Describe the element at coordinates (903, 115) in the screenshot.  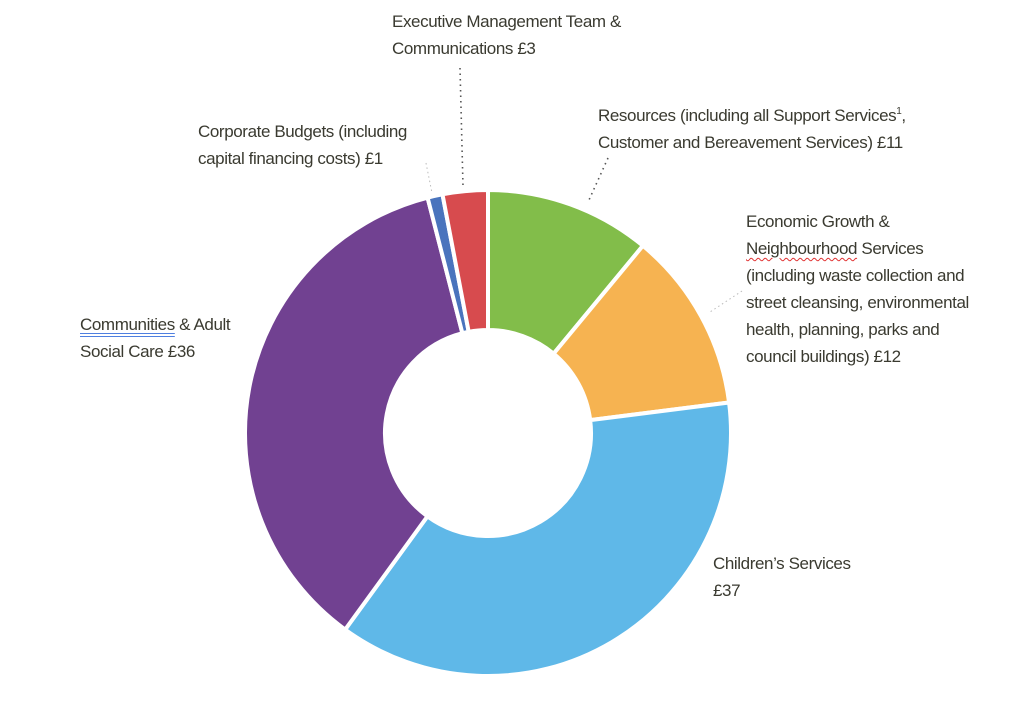
I see `label-text: ,` at that location.